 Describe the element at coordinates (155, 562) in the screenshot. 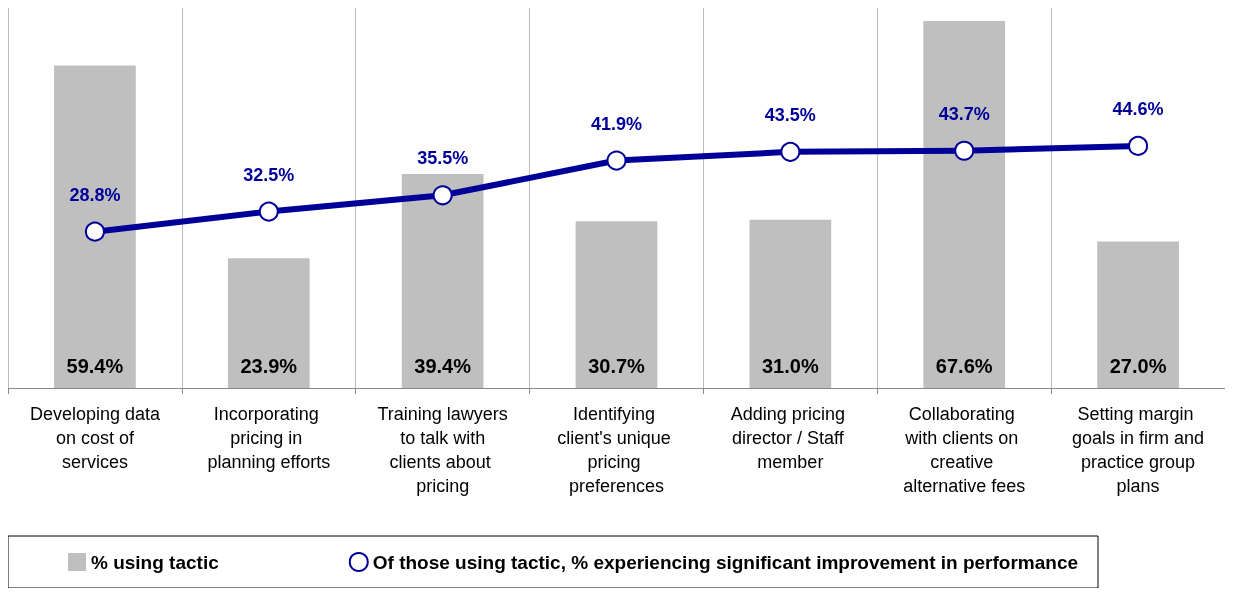

I see `legend-label: % using tactic` at that location.